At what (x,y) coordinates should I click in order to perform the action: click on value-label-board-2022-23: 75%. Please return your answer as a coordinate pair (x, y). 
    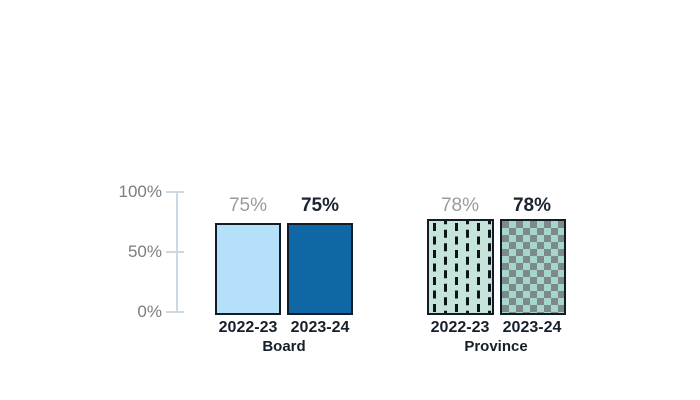
    Looking at the image, I should click on (248, 205).